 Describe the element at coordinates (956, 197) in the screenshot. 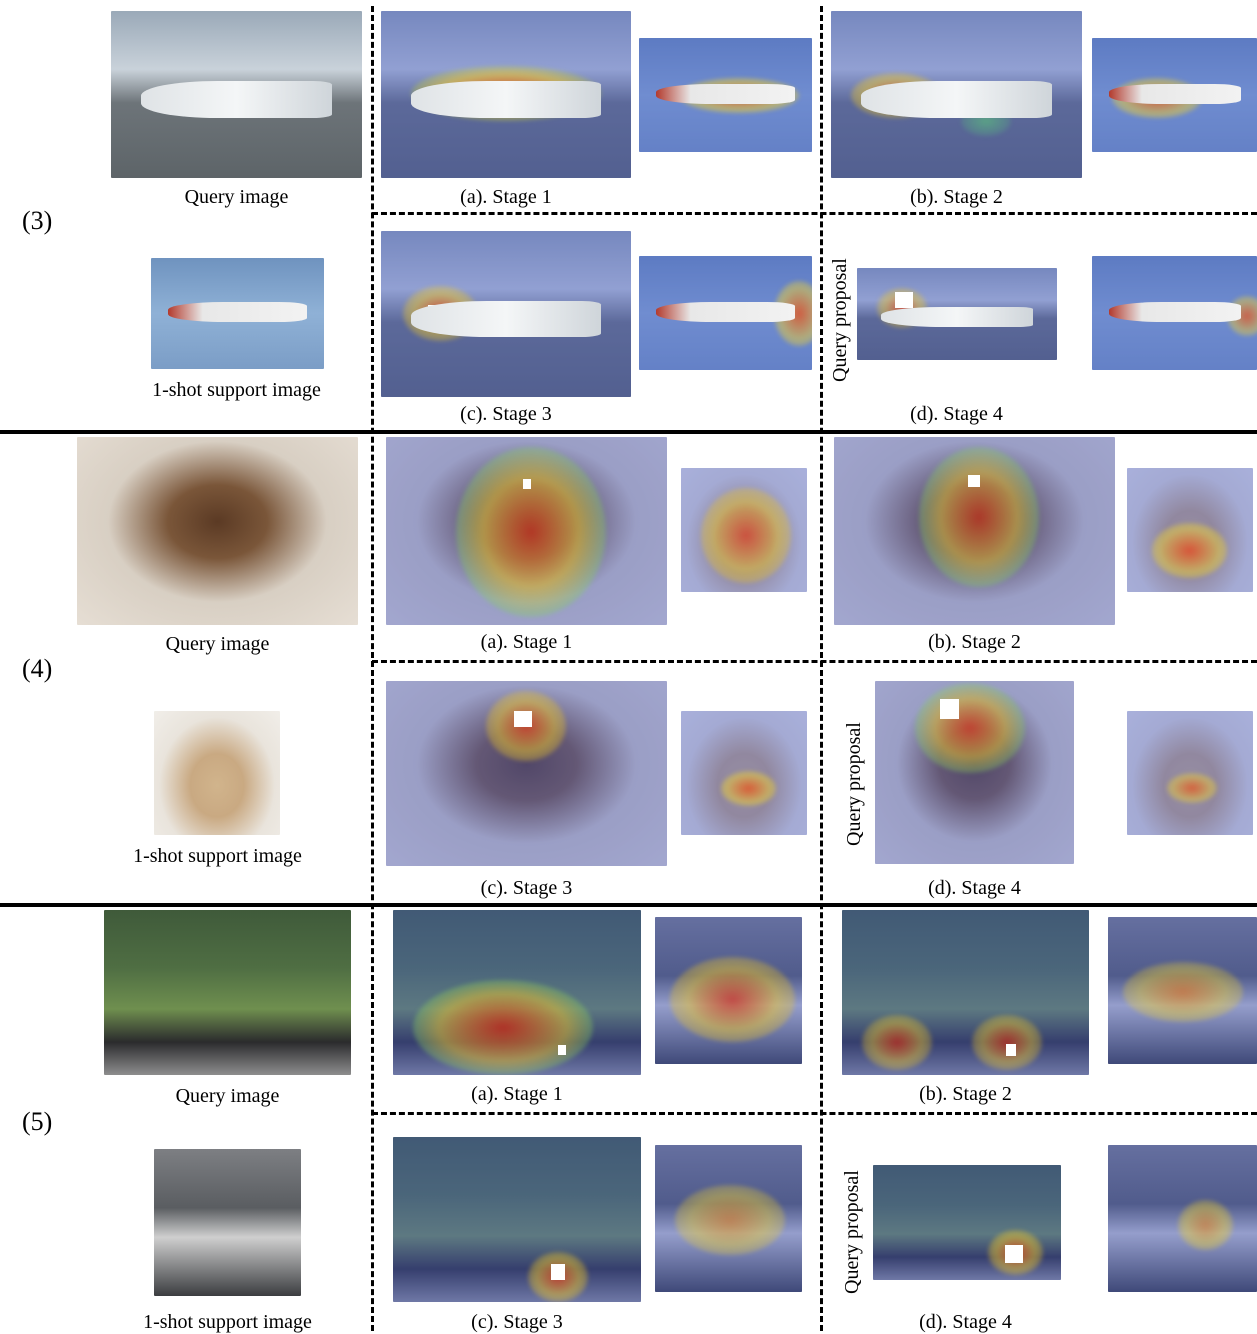

I see `stage-caption-3b: (b). Stage 2` at that location.